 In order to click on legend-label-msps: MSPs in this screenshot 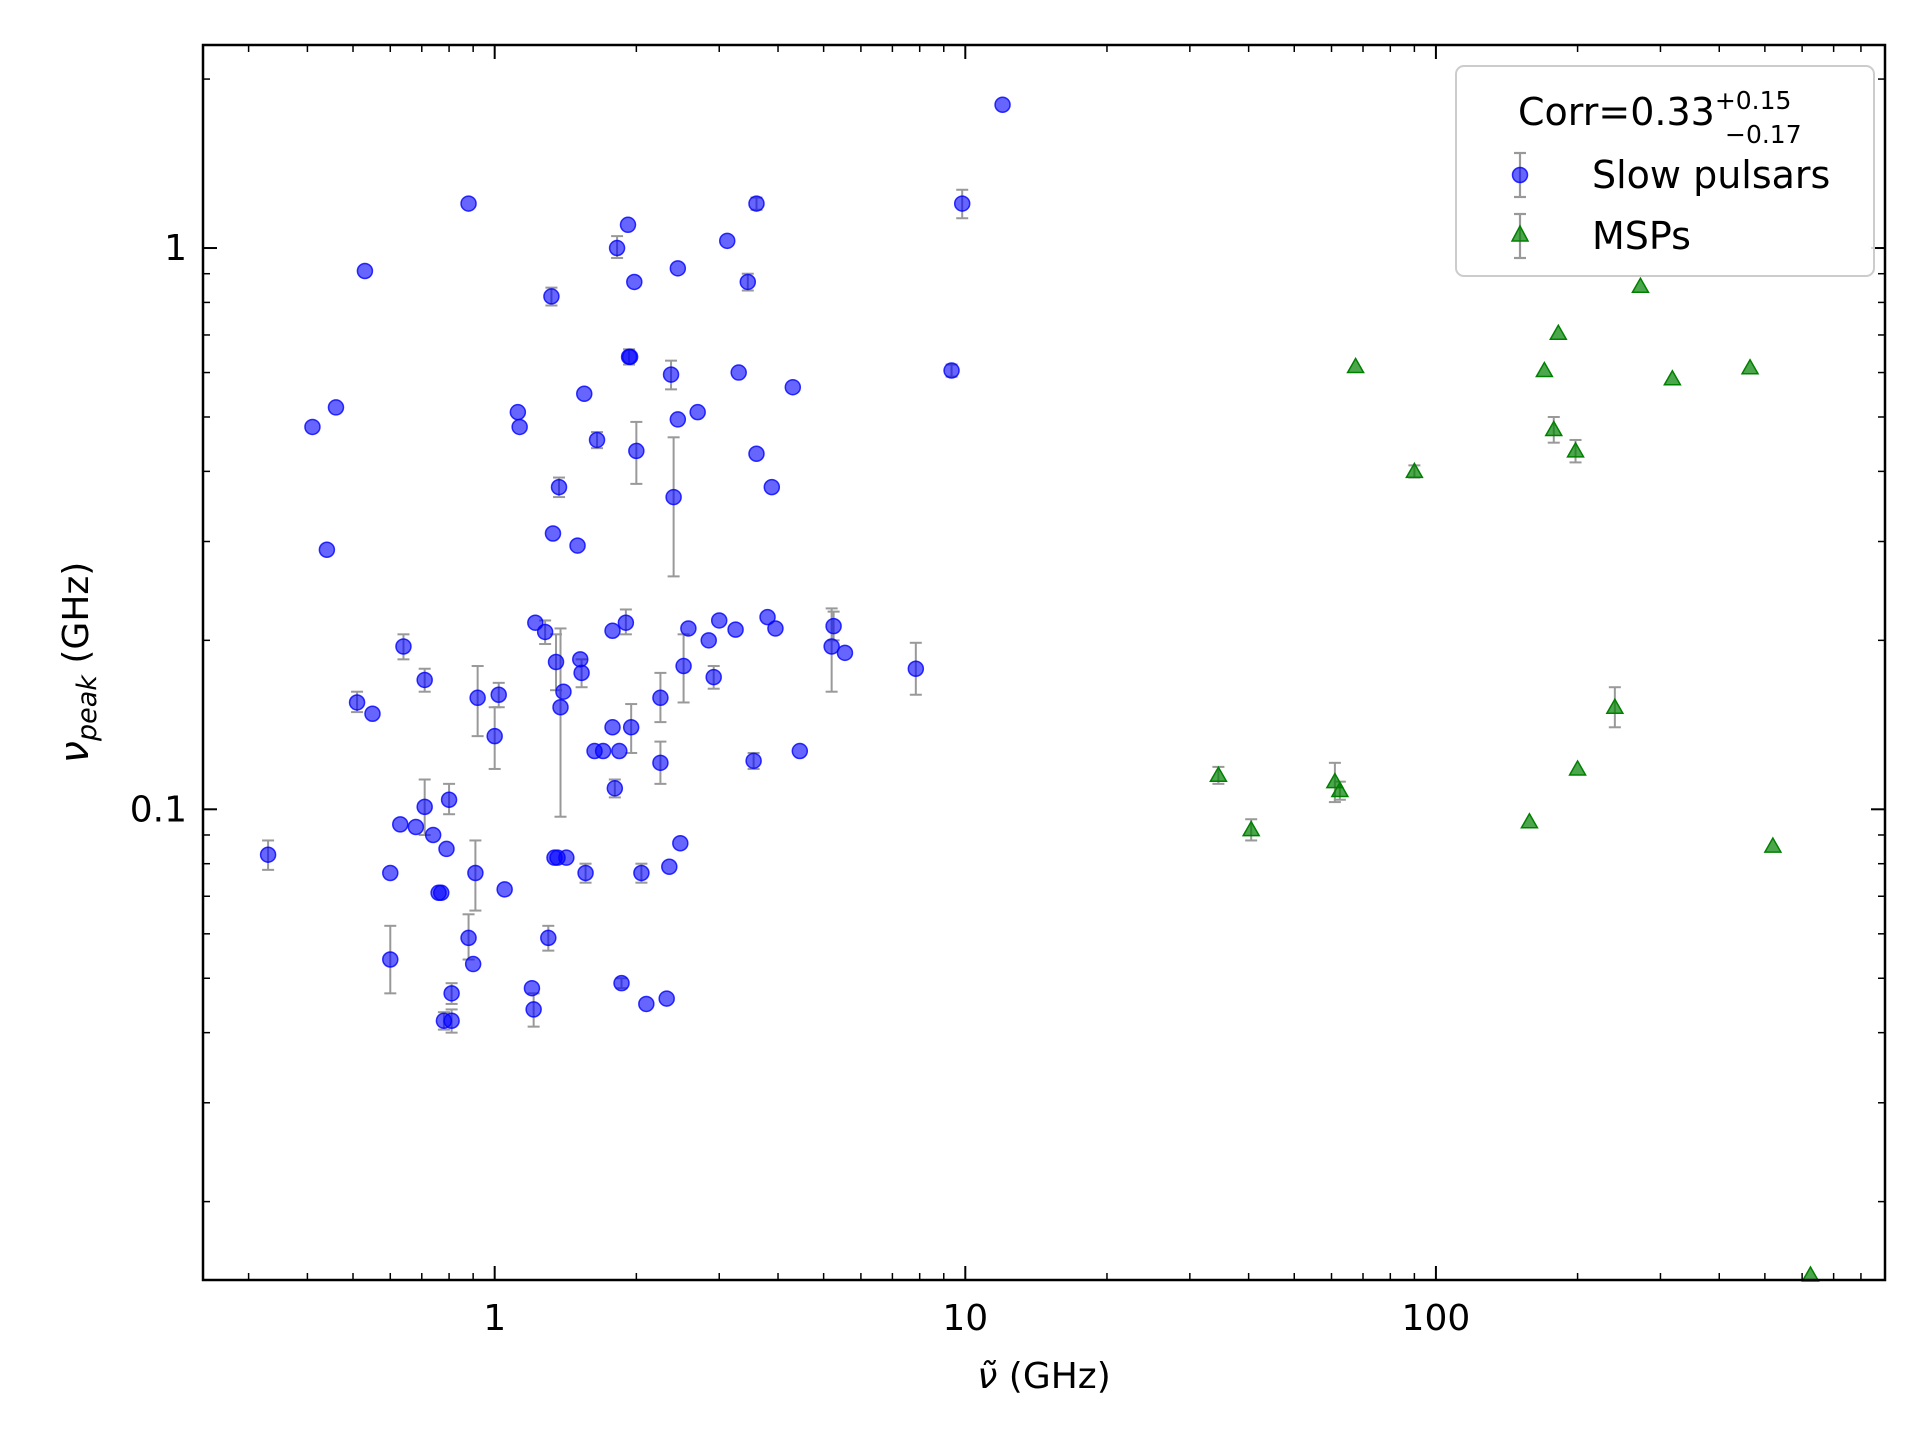, I will do `click(1641, 236)`.